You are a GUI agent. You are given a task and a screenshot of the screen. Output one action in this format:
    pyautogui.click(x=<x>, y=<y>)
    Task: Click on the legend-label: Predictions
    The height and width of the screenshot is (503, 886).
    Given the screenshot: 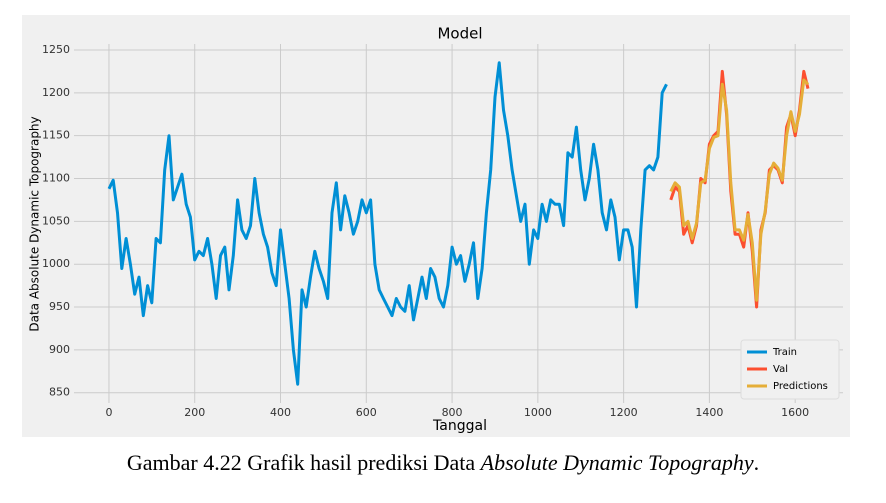 What is the action you would take?
    pyautogui.click(x=800, y=386)
    